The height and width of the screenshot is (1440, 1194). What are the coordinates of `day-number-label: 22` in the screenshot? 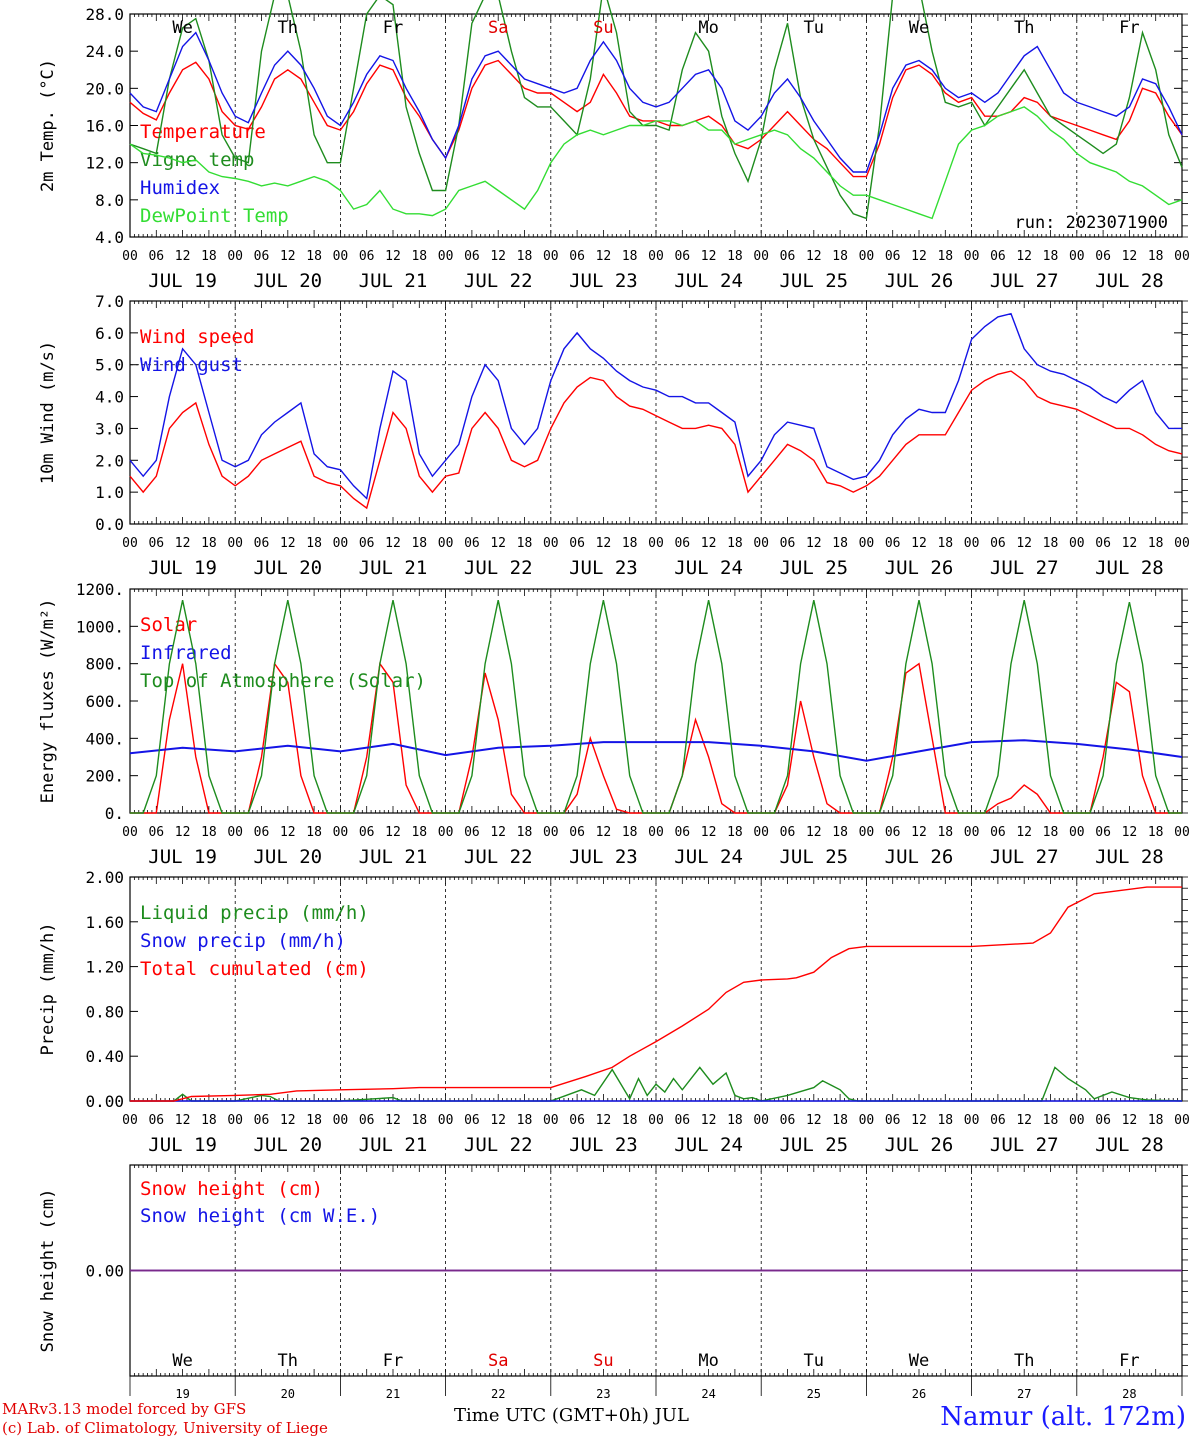 It's located at (498, 1394).